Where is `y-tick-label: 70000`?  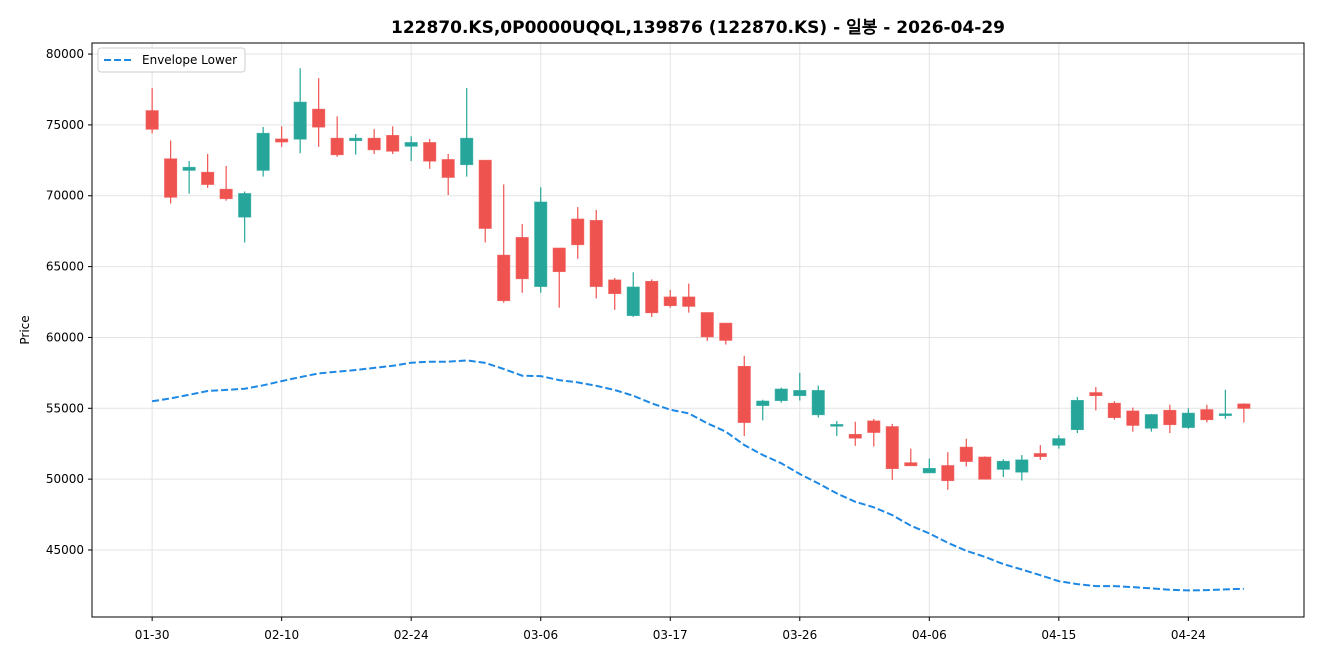
y-tick-label: 70000 is located at coordinates (65, 196).